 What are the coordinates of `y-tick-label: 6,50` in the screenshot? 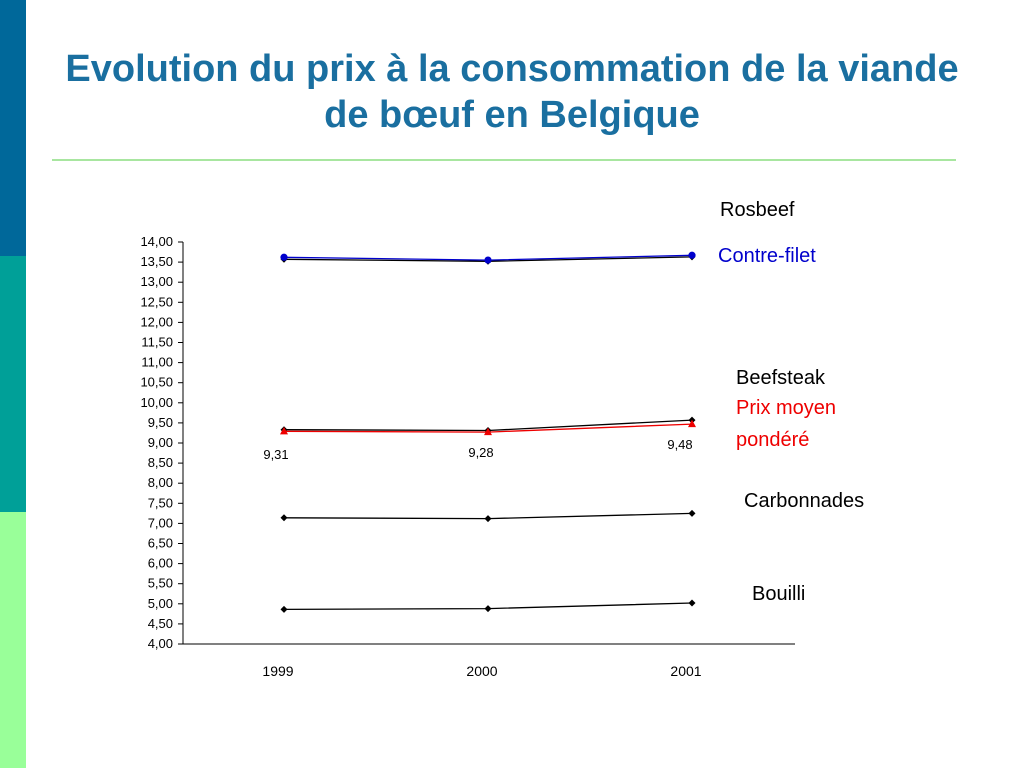 It's located at (160, 543).